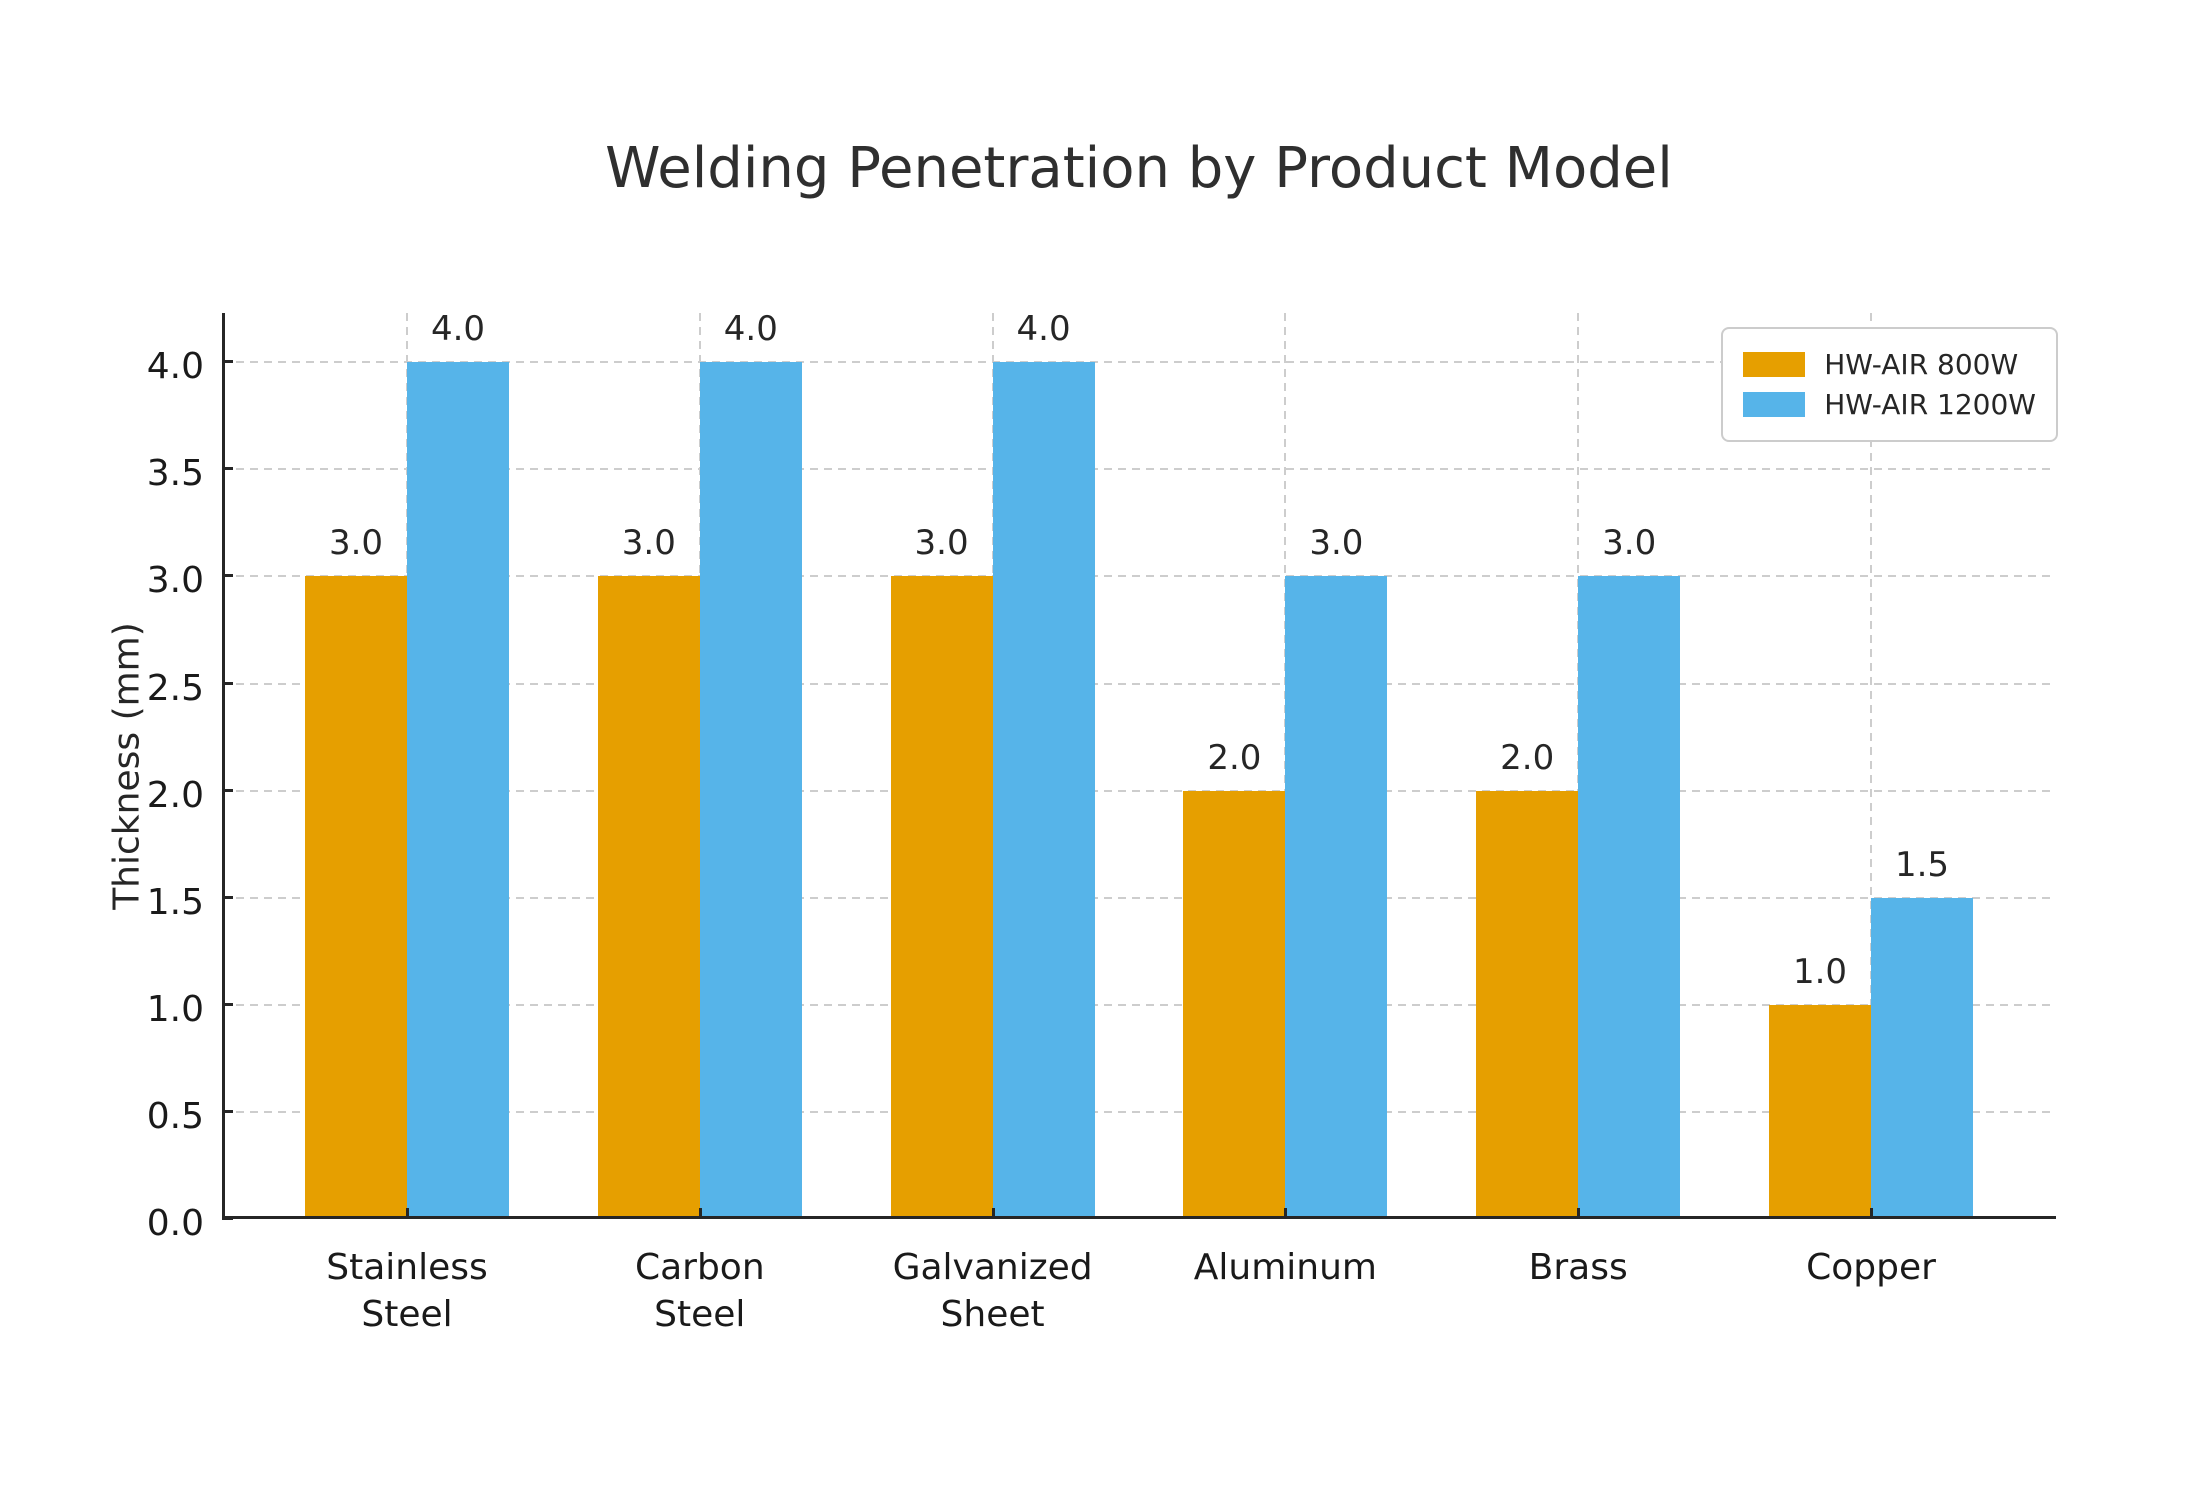 This screenshot has height=1500, width=2200. I want to click on y-tick-label: 3.0, so click(175, 581).